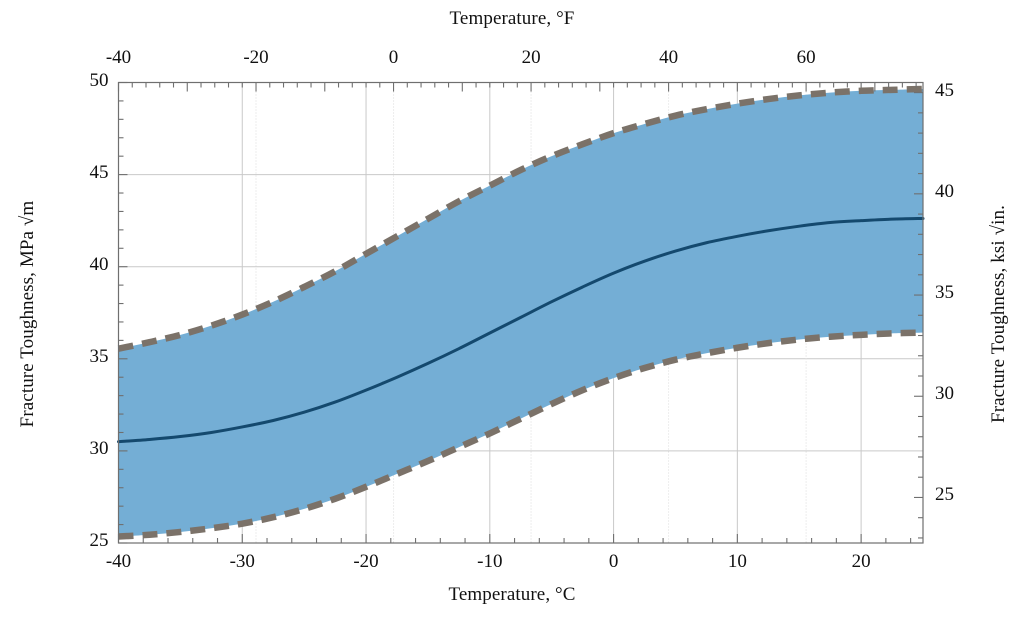 The image size is (1024, 622). I want to click on top-axis-tick-label: 0, so click(393, 57).